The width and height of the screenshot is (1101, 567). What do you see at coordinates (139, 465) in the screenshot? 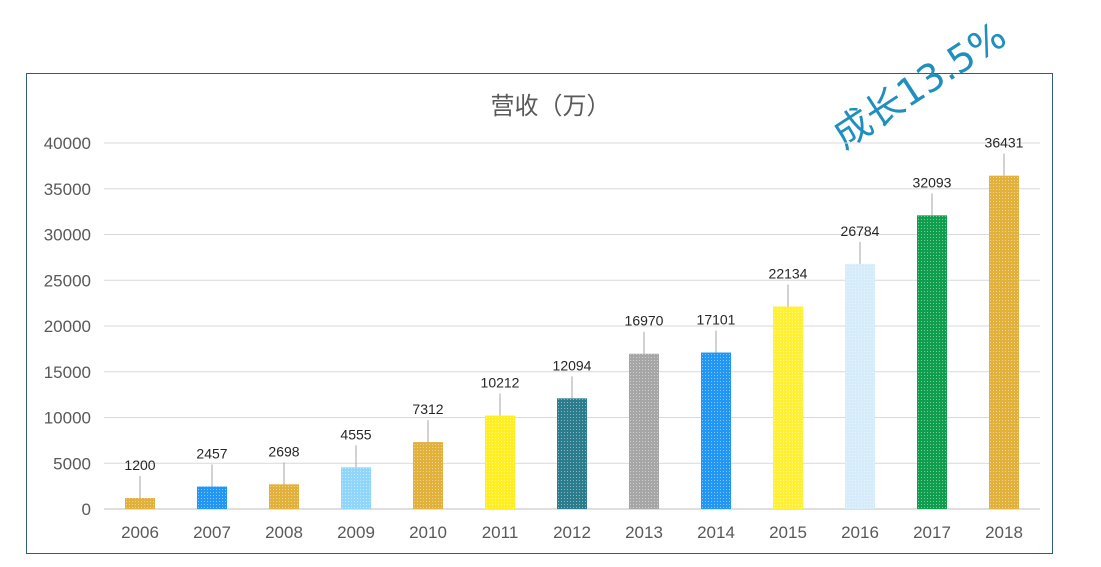
I see `data-label: 1200` at bounding box center [139, 465].